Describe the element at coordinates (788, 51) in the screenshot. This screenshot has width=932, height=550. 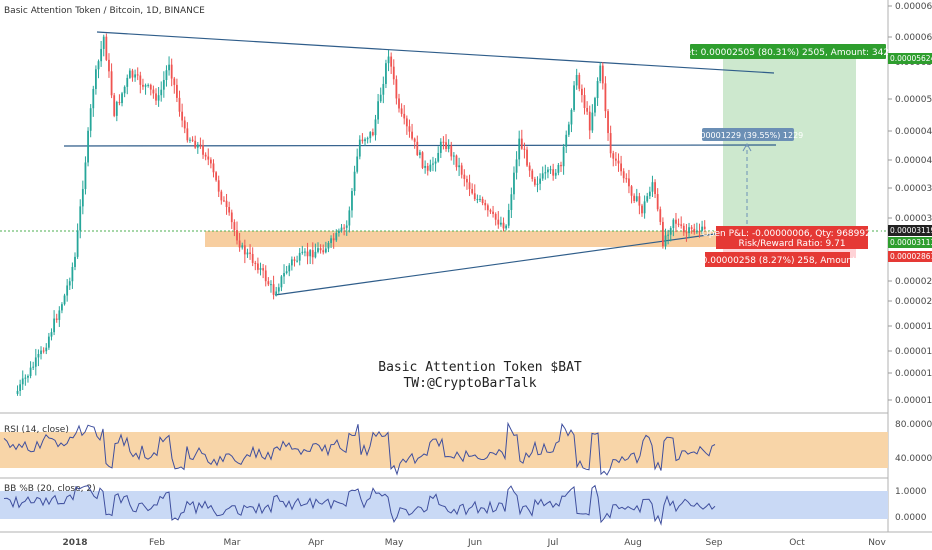
I see `target-label-bg` at that location.